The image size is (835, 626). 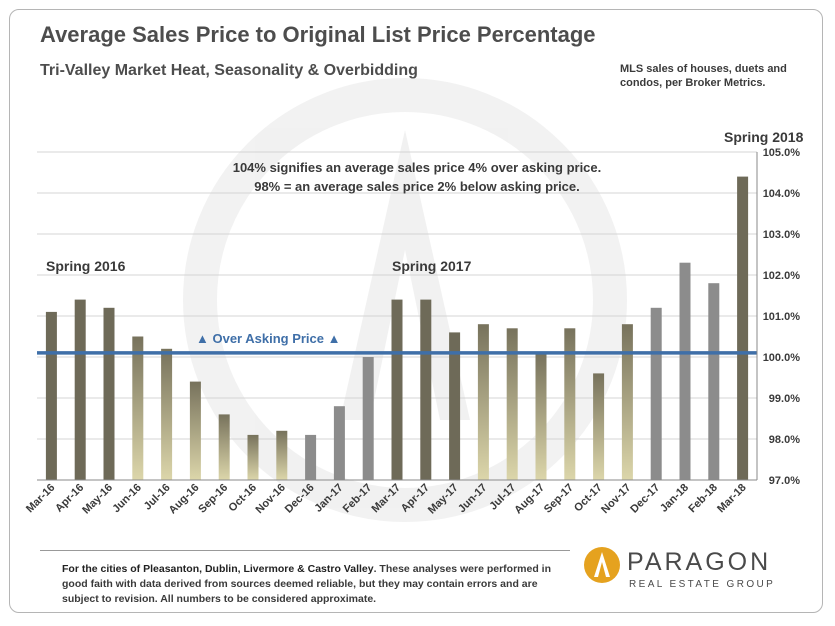 I want to click on footer-divider, so click(x=305, y=550).